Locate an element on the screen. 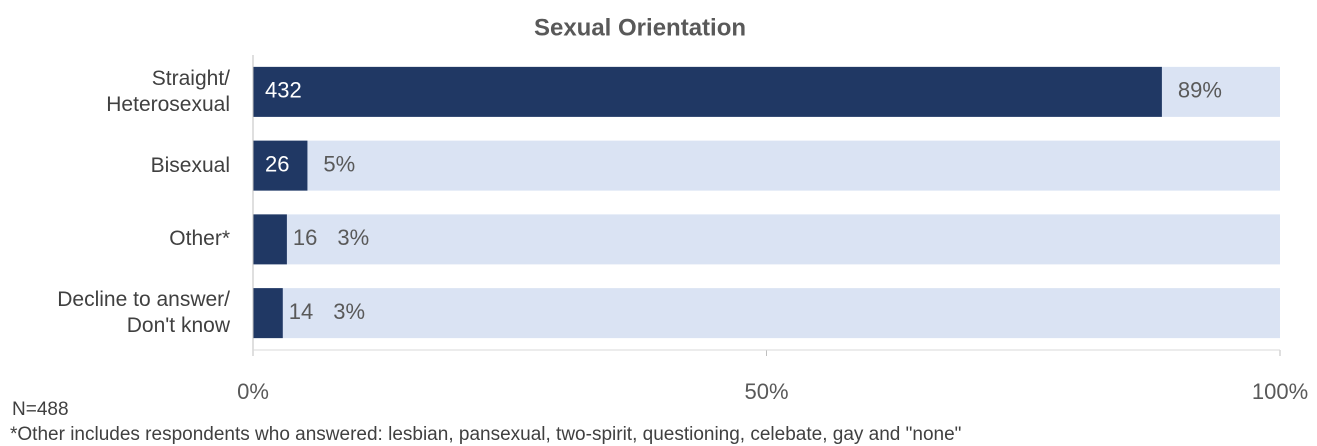 This screenshot has height=446, width=1317. category-label: Straight/ Heterosexual is located at coordinates (168, 91).